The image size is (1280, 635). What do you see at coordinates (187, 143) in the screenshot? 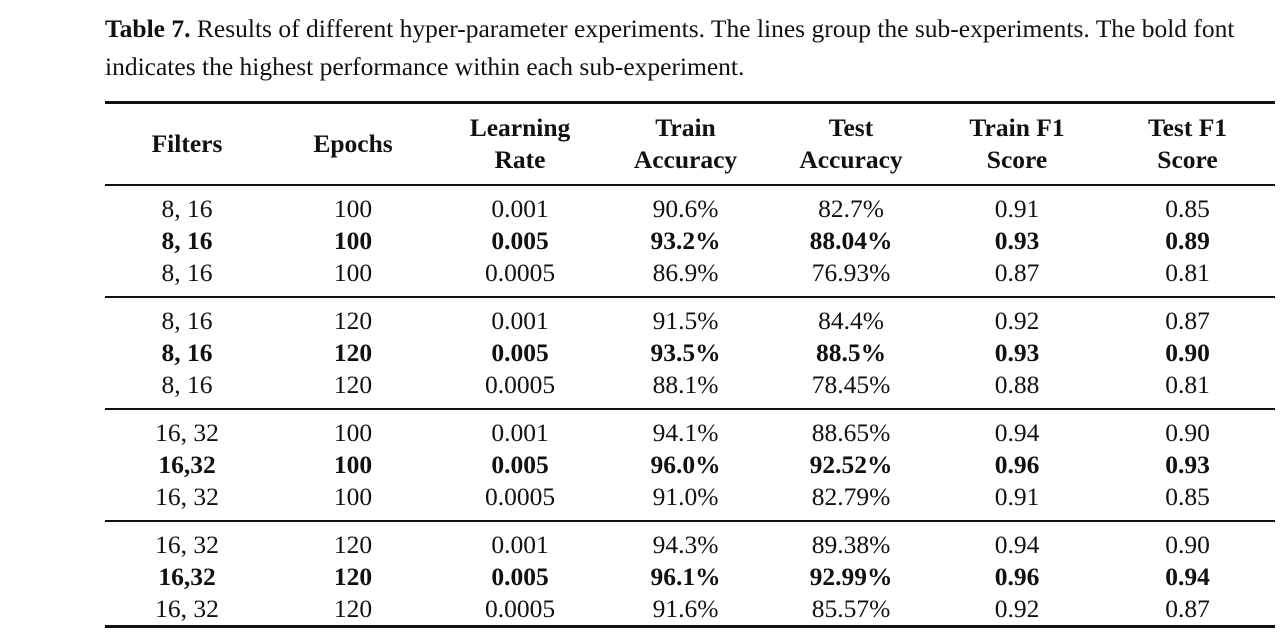
I see `header-filters: Filters` at bounding box center [187, 143].